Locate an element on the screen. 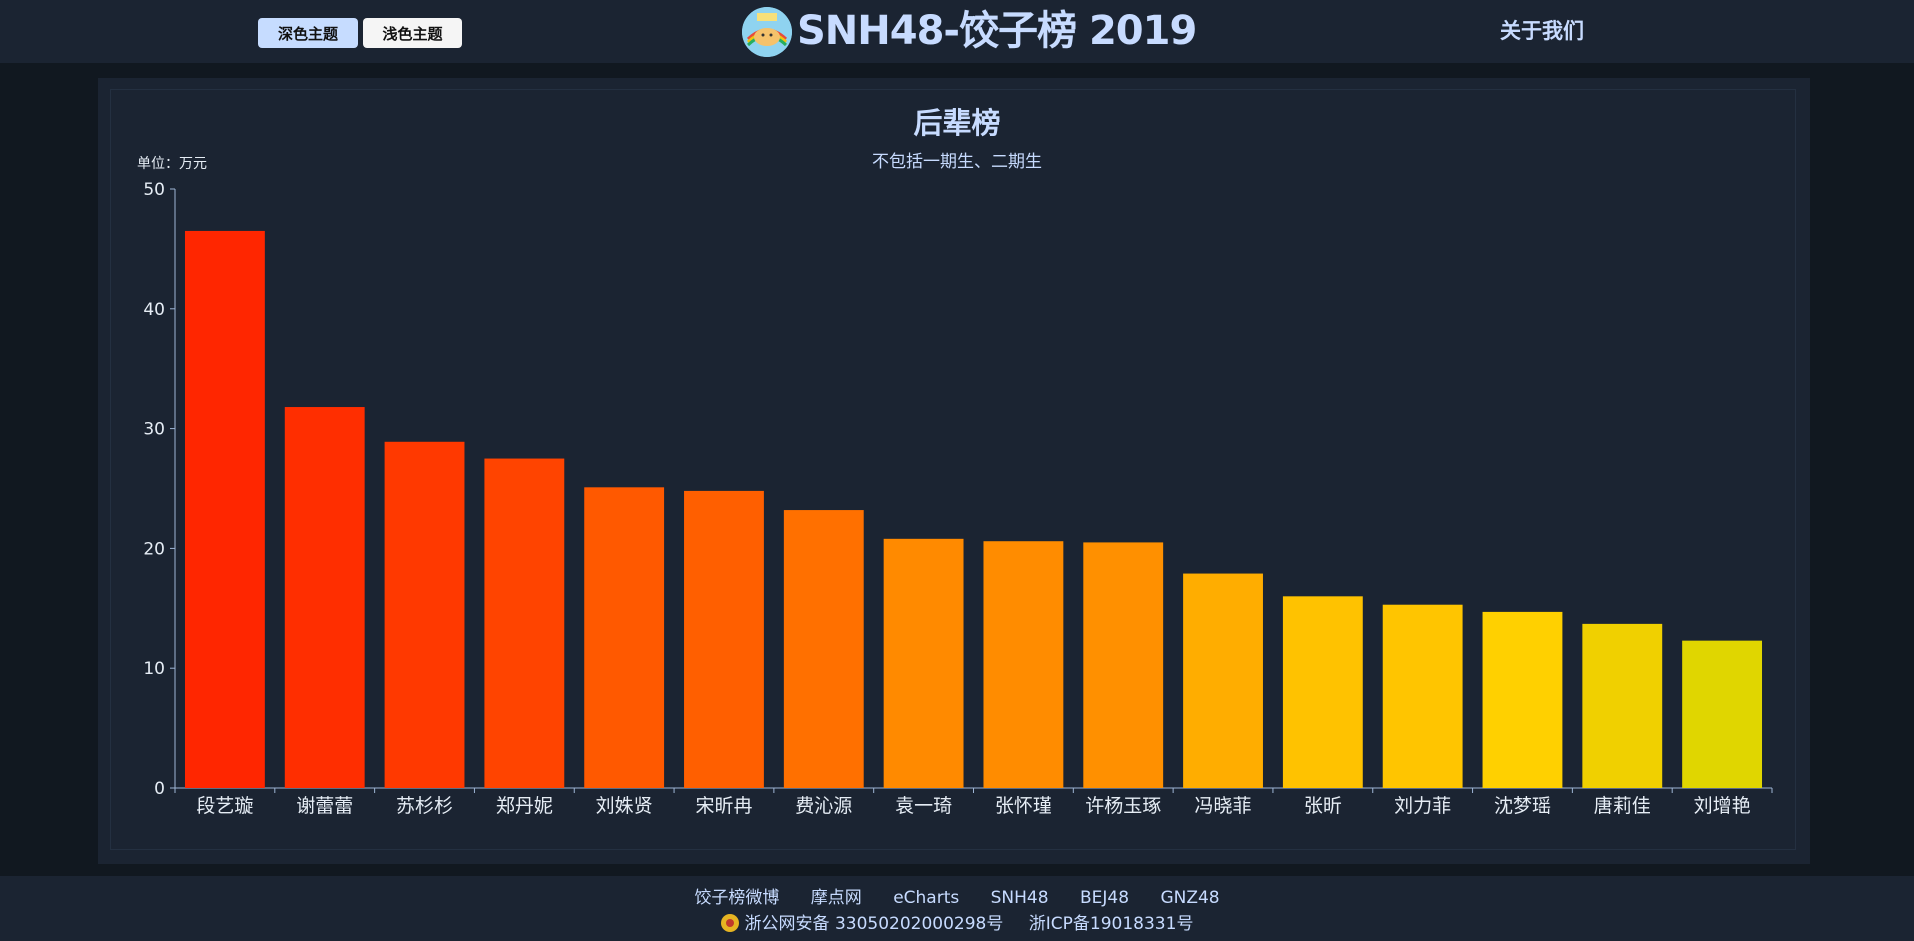  x-tick-label: 段艺璇 is located at coordinates (224, 806).